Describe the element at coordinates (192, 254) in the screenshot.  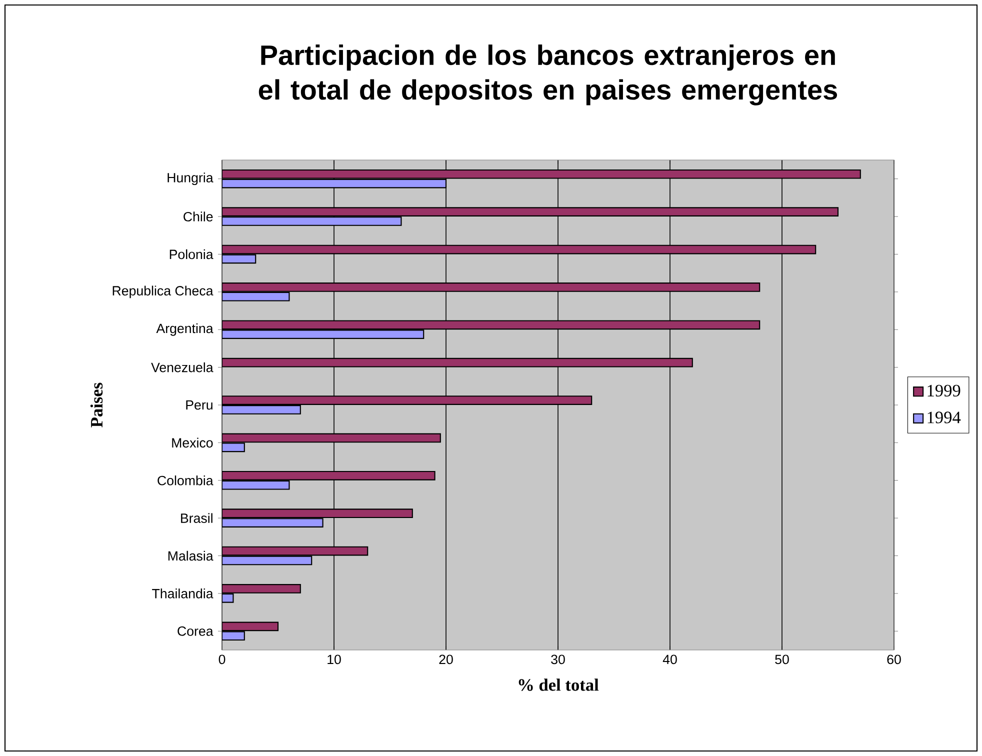
I see `y-tick-label: Polonia` at that location.